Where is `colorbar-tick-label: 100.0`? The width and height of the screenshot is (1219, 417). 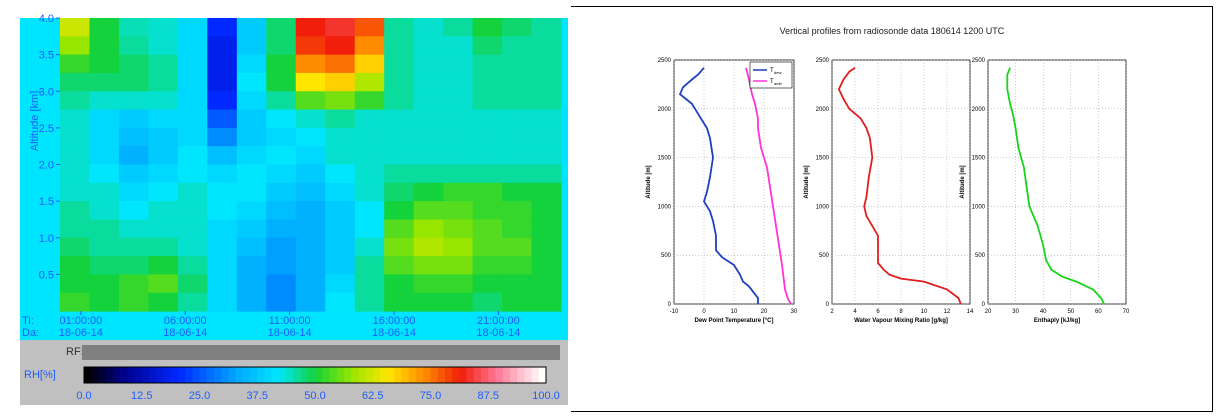 colorbar-tick-label: 100.0 is located at coordinates (546, 396).